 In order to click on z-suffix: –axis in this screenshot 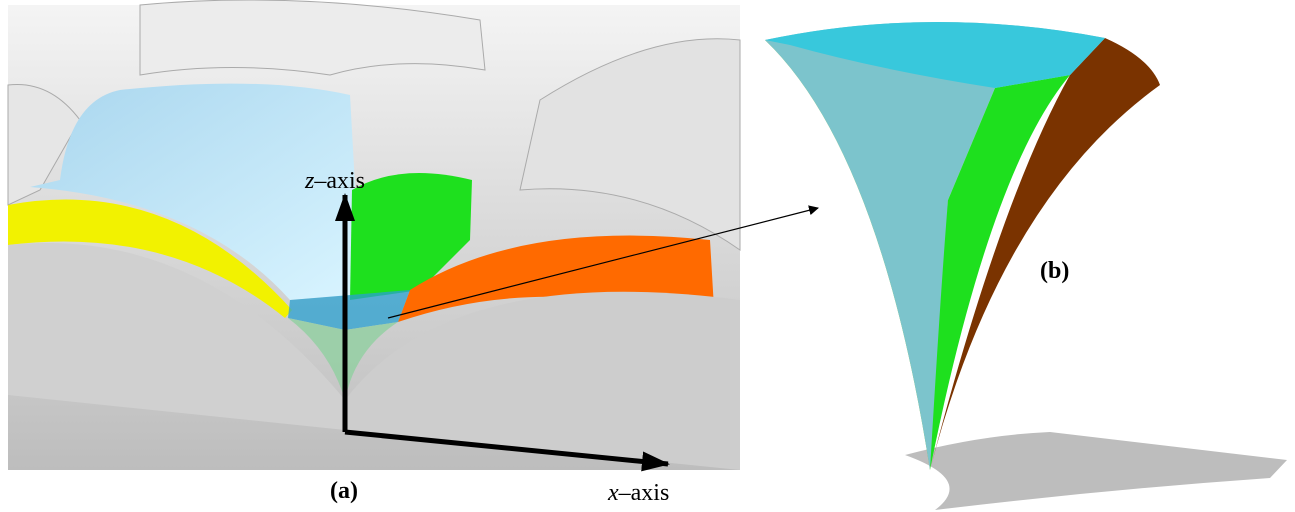, I will do `click(339, 181)`.